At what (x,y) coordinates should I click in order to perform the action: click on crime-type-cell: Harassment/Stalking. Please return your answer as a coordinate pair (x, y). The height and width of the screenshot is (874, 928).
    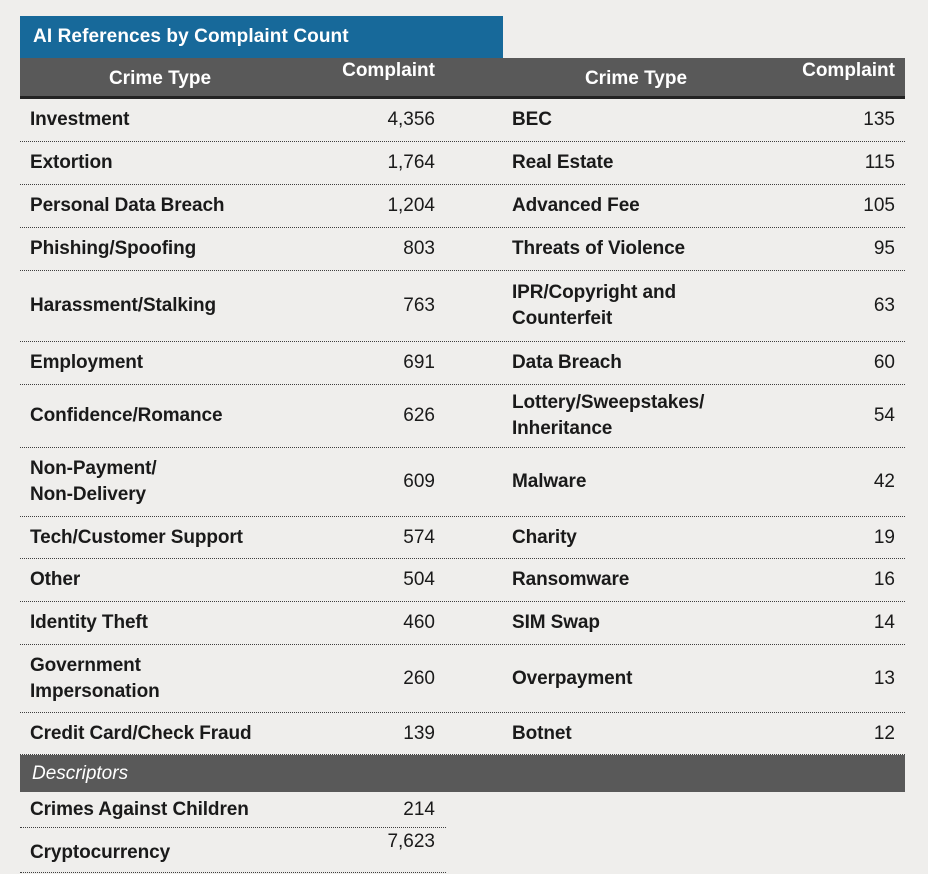
    Looking at the image, I should click on (123, 305).